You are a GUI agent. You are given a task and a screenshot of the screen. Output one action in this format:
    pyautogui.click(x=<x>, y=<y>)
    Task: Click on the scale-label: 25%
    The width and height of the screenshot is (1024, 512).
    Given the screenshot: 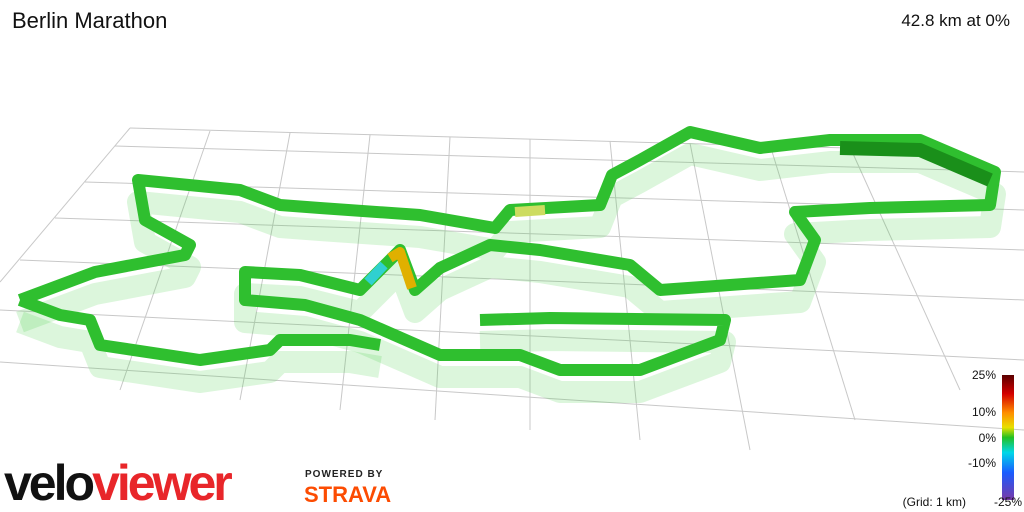 What is the action you would take?
    pyautogui.click(x=984, y=375)
    